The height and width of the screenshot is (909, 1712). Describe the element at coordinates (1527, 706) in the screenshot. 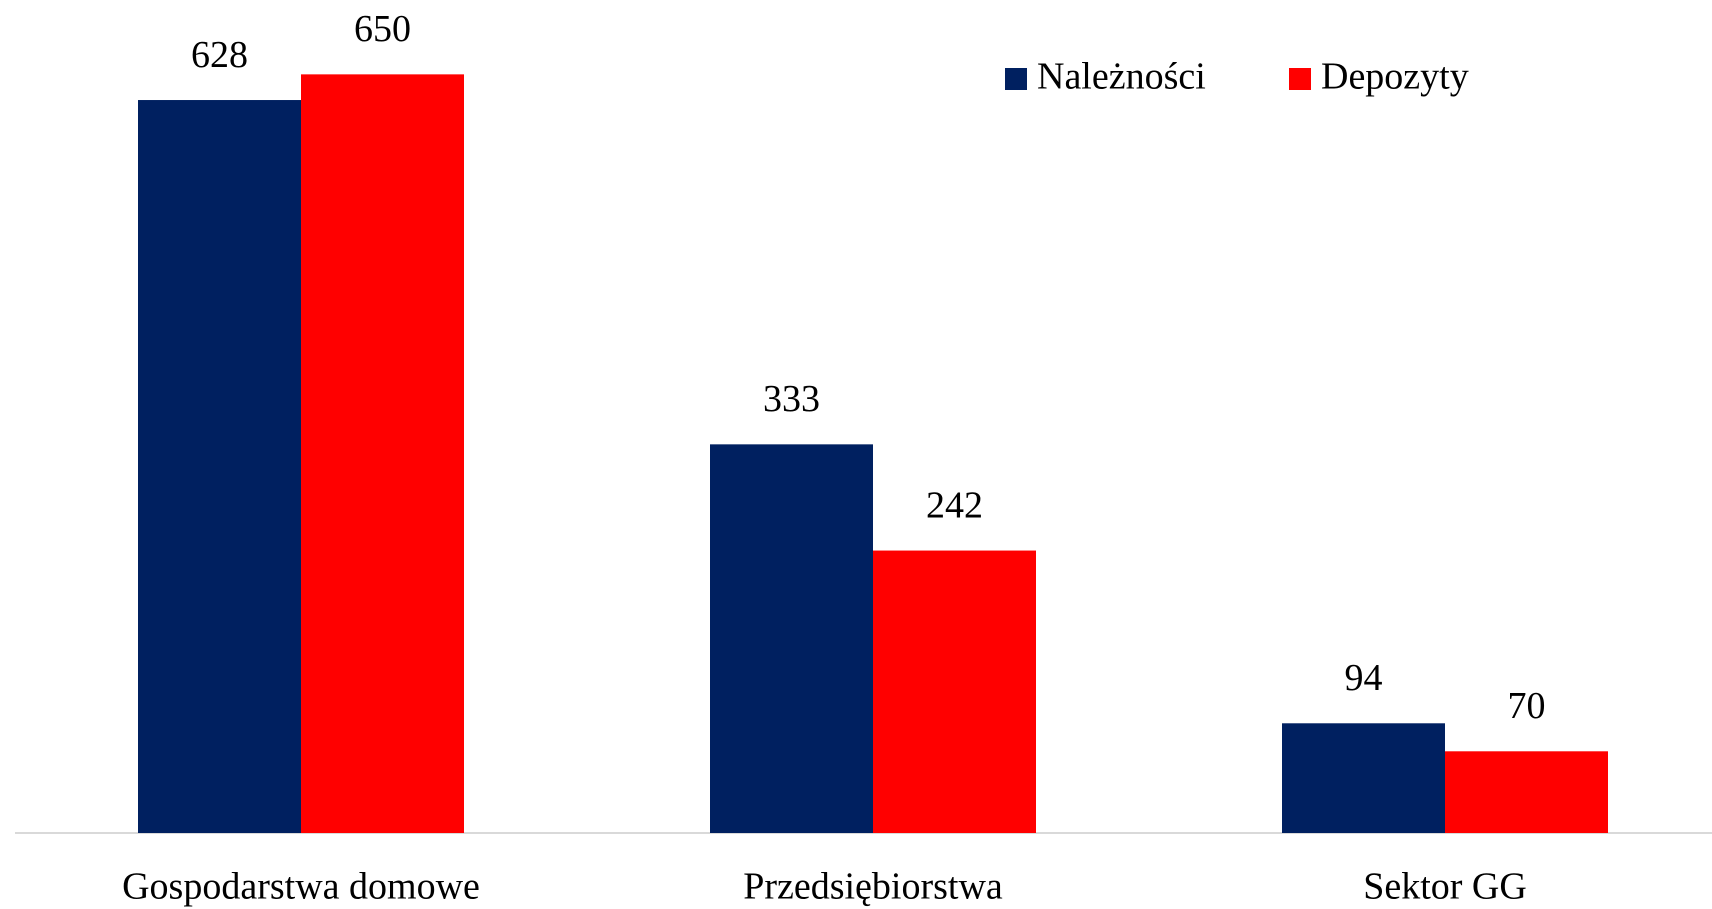

I see `value-label: 70` at that location.